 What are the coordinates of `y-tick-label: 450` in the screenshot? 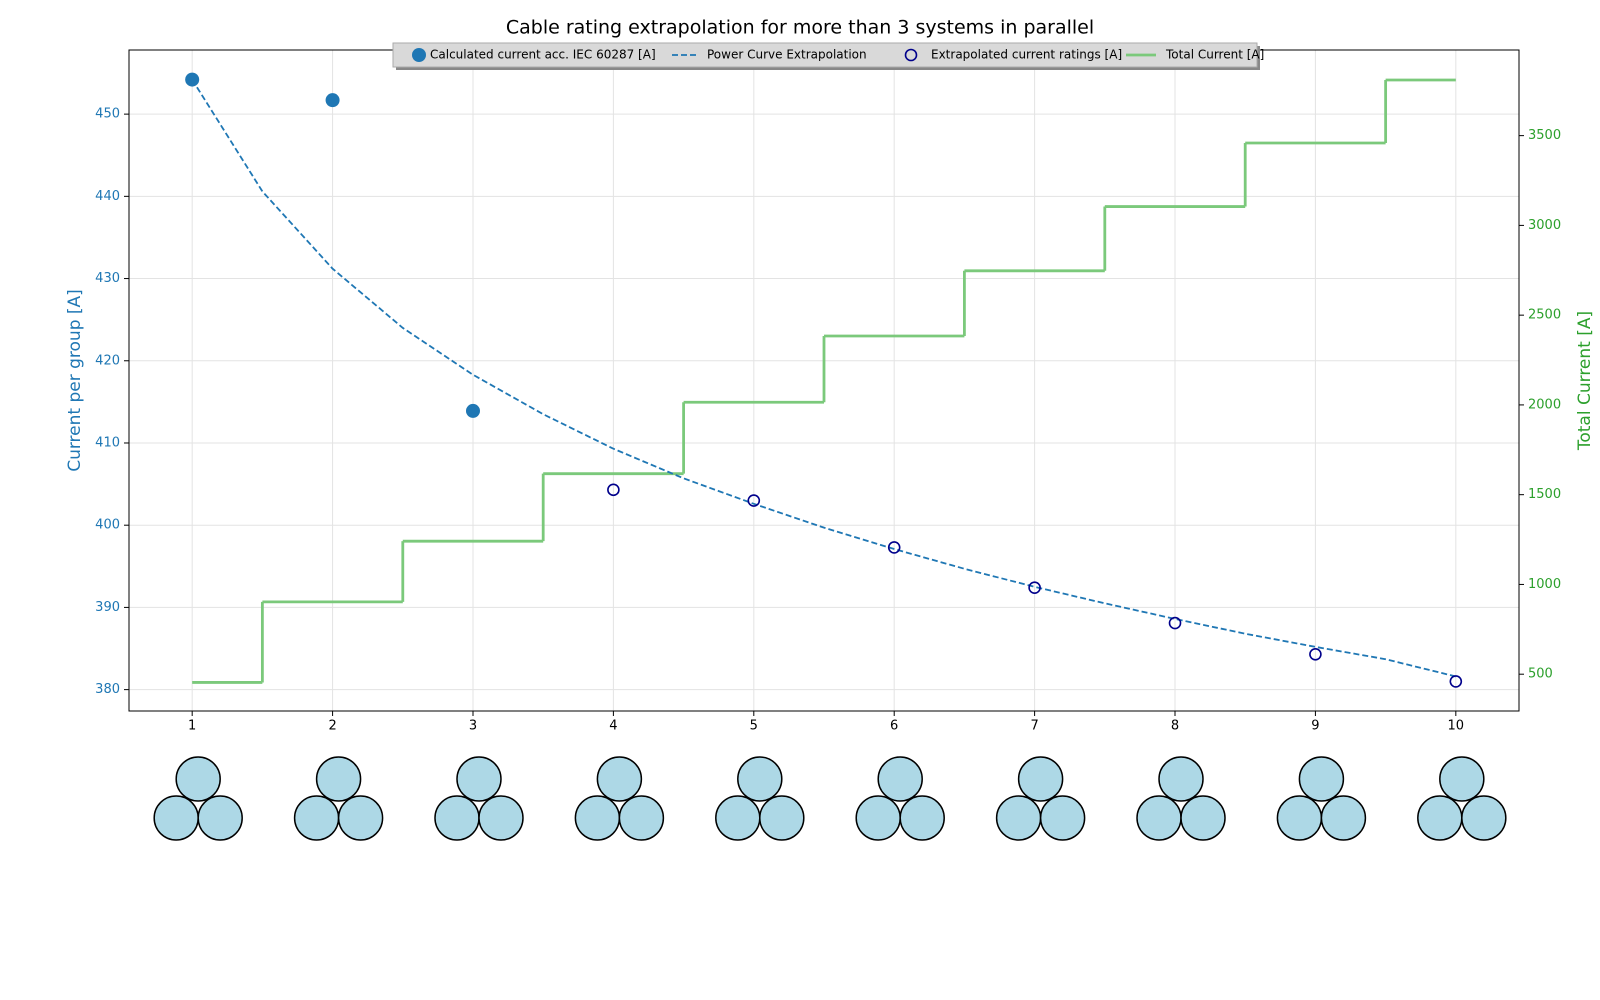 It's located at (107, 114).